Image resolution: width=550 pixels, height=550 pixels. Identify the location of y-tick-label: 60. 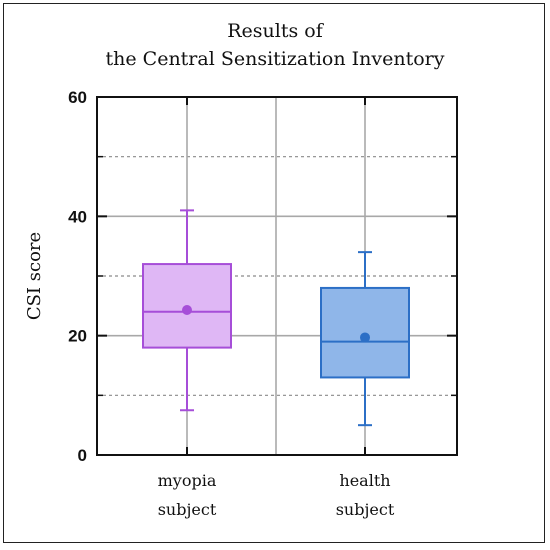
(77, 97).